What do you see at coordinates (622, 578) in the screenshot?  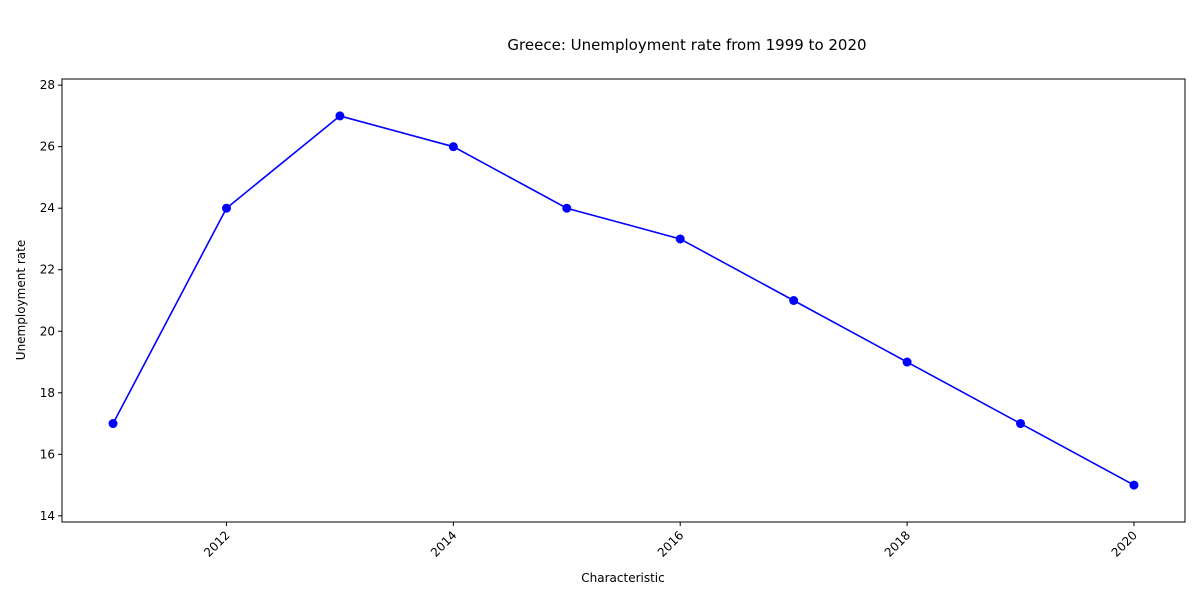 I see `x-axis-label: Characteristic` at bounding box center [622, 578].